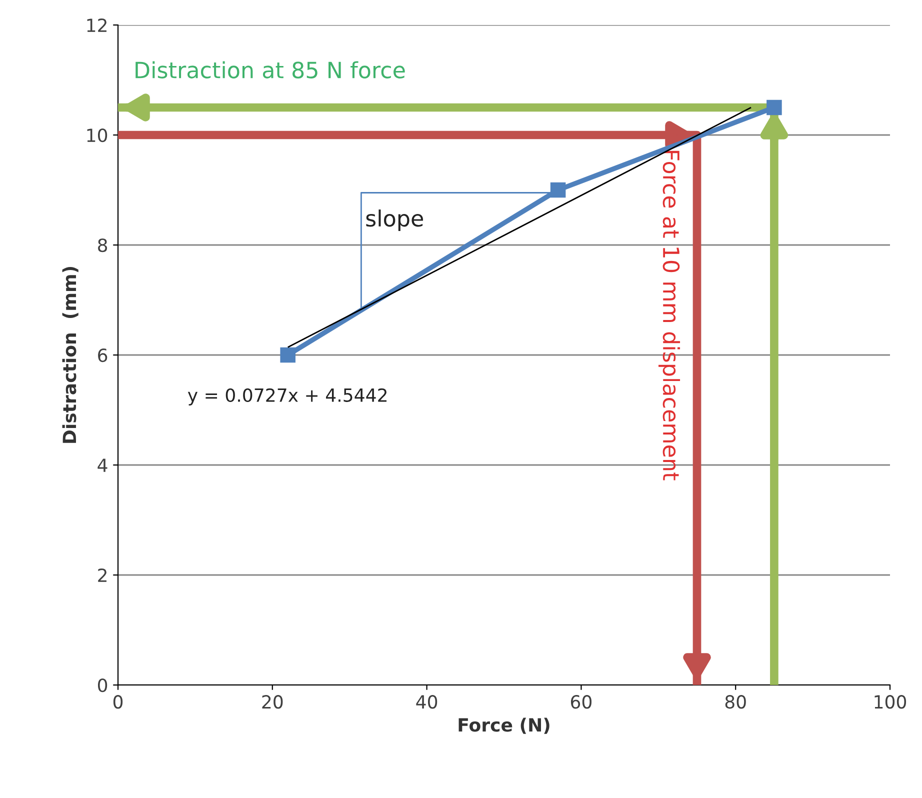 This screenshot has height=798, width=922. I want to click on y-tick-label: 12, so click(96, 25).